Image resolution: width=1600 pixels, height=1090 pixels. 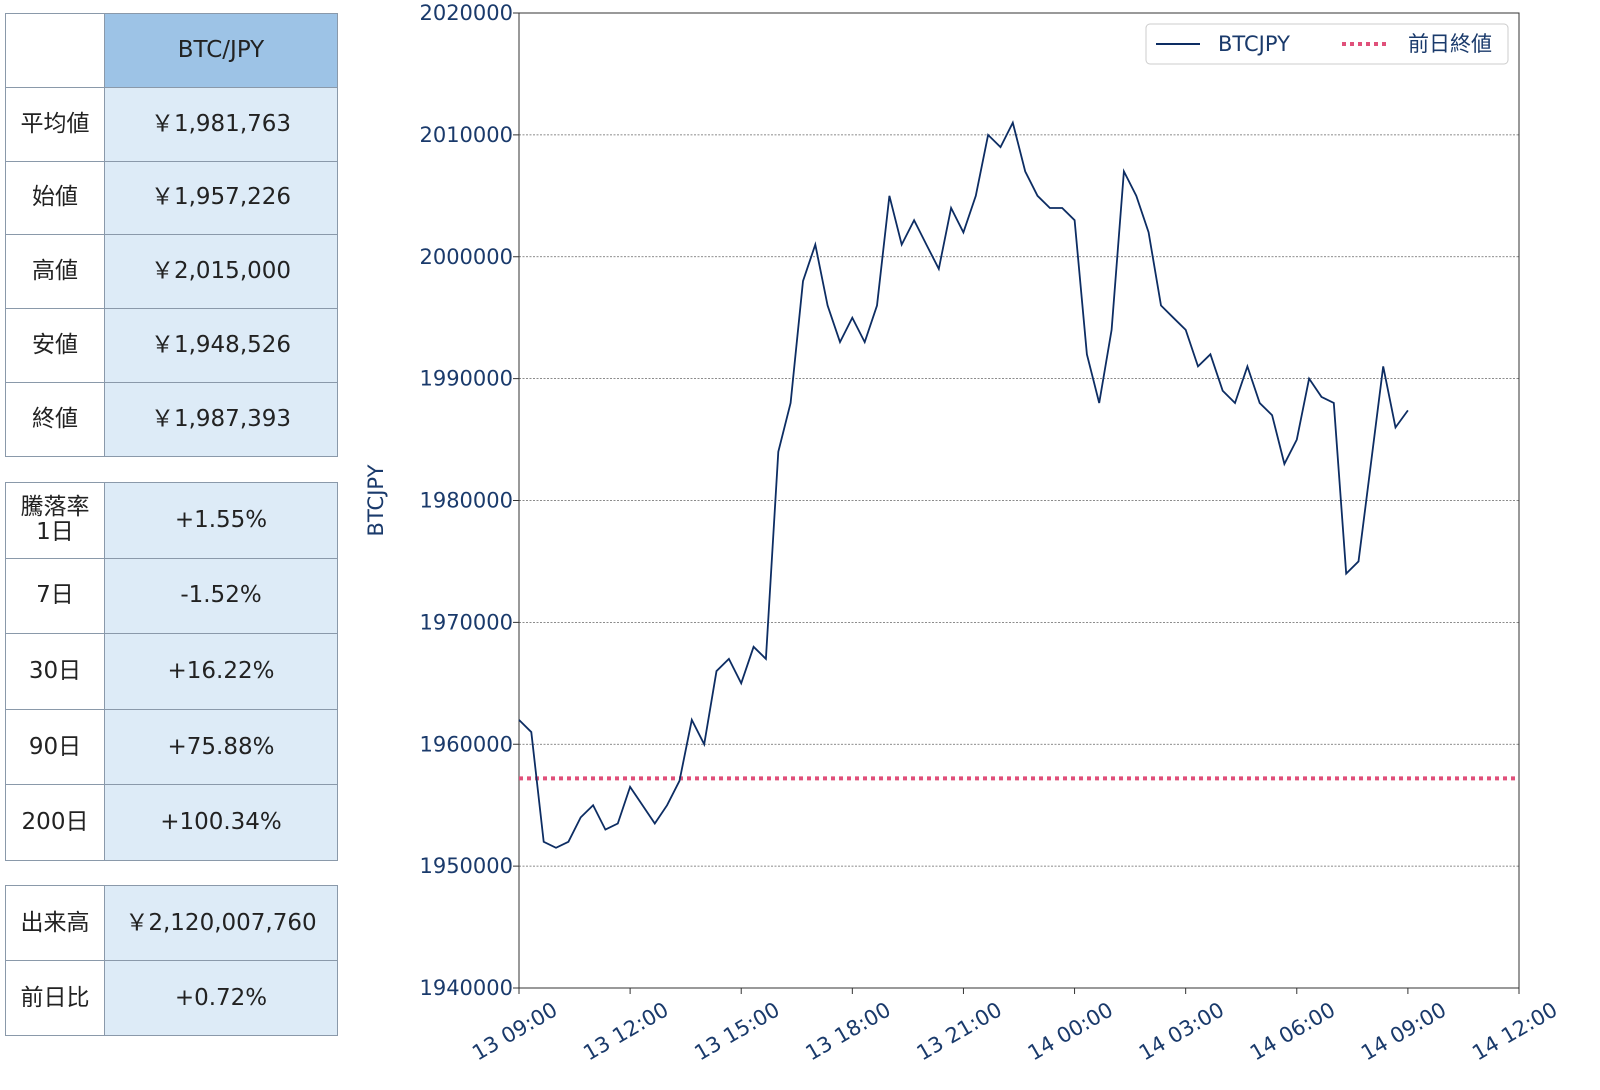 I want to click on y-tick-label: 1960000, so click(x=466, y=744).